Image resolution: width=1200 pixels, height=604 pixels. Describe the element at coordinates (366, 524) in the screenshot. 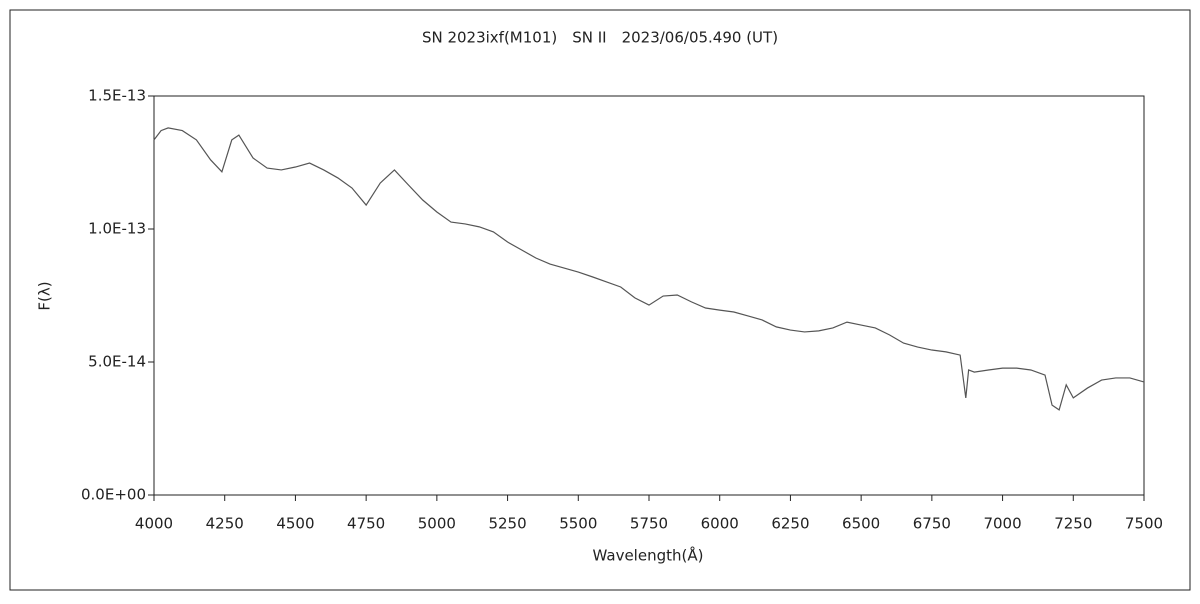

I see `x-tick-label: 4750` at that location.